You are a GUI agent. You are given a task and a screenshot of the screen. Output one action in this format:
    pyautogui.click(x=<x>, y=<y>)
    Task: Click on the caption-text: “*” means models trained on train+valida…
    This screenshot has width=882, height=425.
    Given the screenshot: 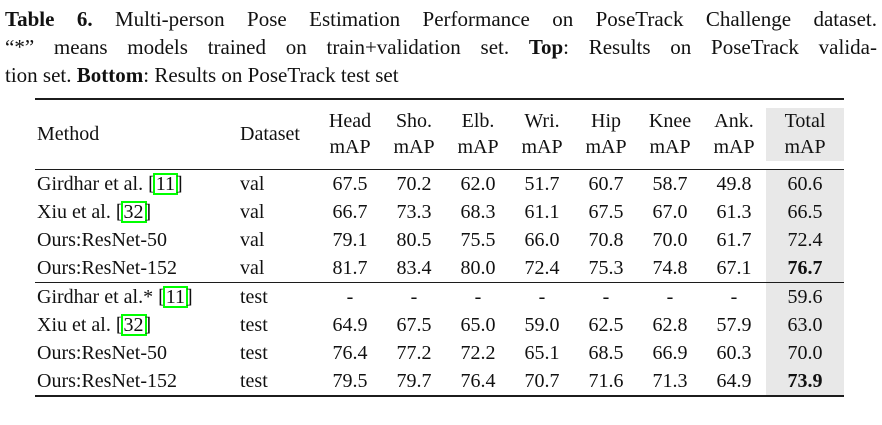 What is the action you would take?
    pyautogui.click(x=267, y=47)
    